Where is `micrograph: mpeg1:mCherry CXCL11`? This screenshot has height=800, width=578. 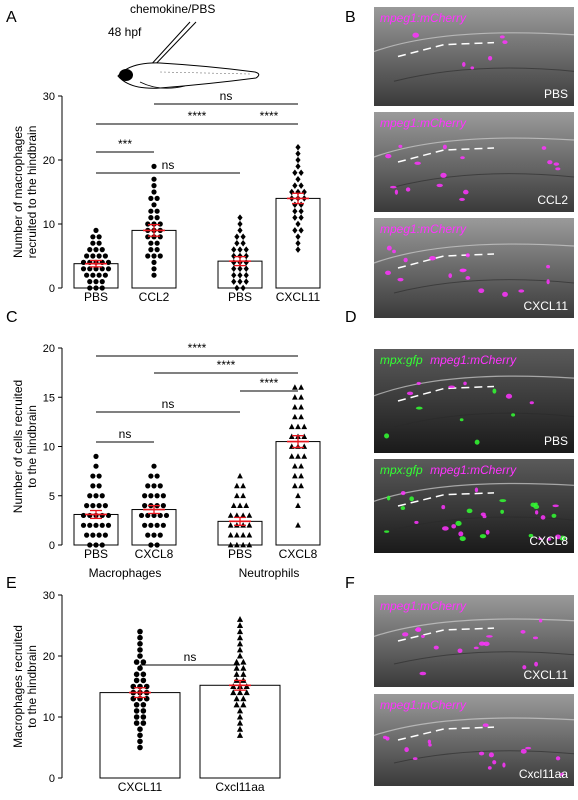 micrograph: mpeg1:mCherry CXCL11 is located at coordinates (474, 268).